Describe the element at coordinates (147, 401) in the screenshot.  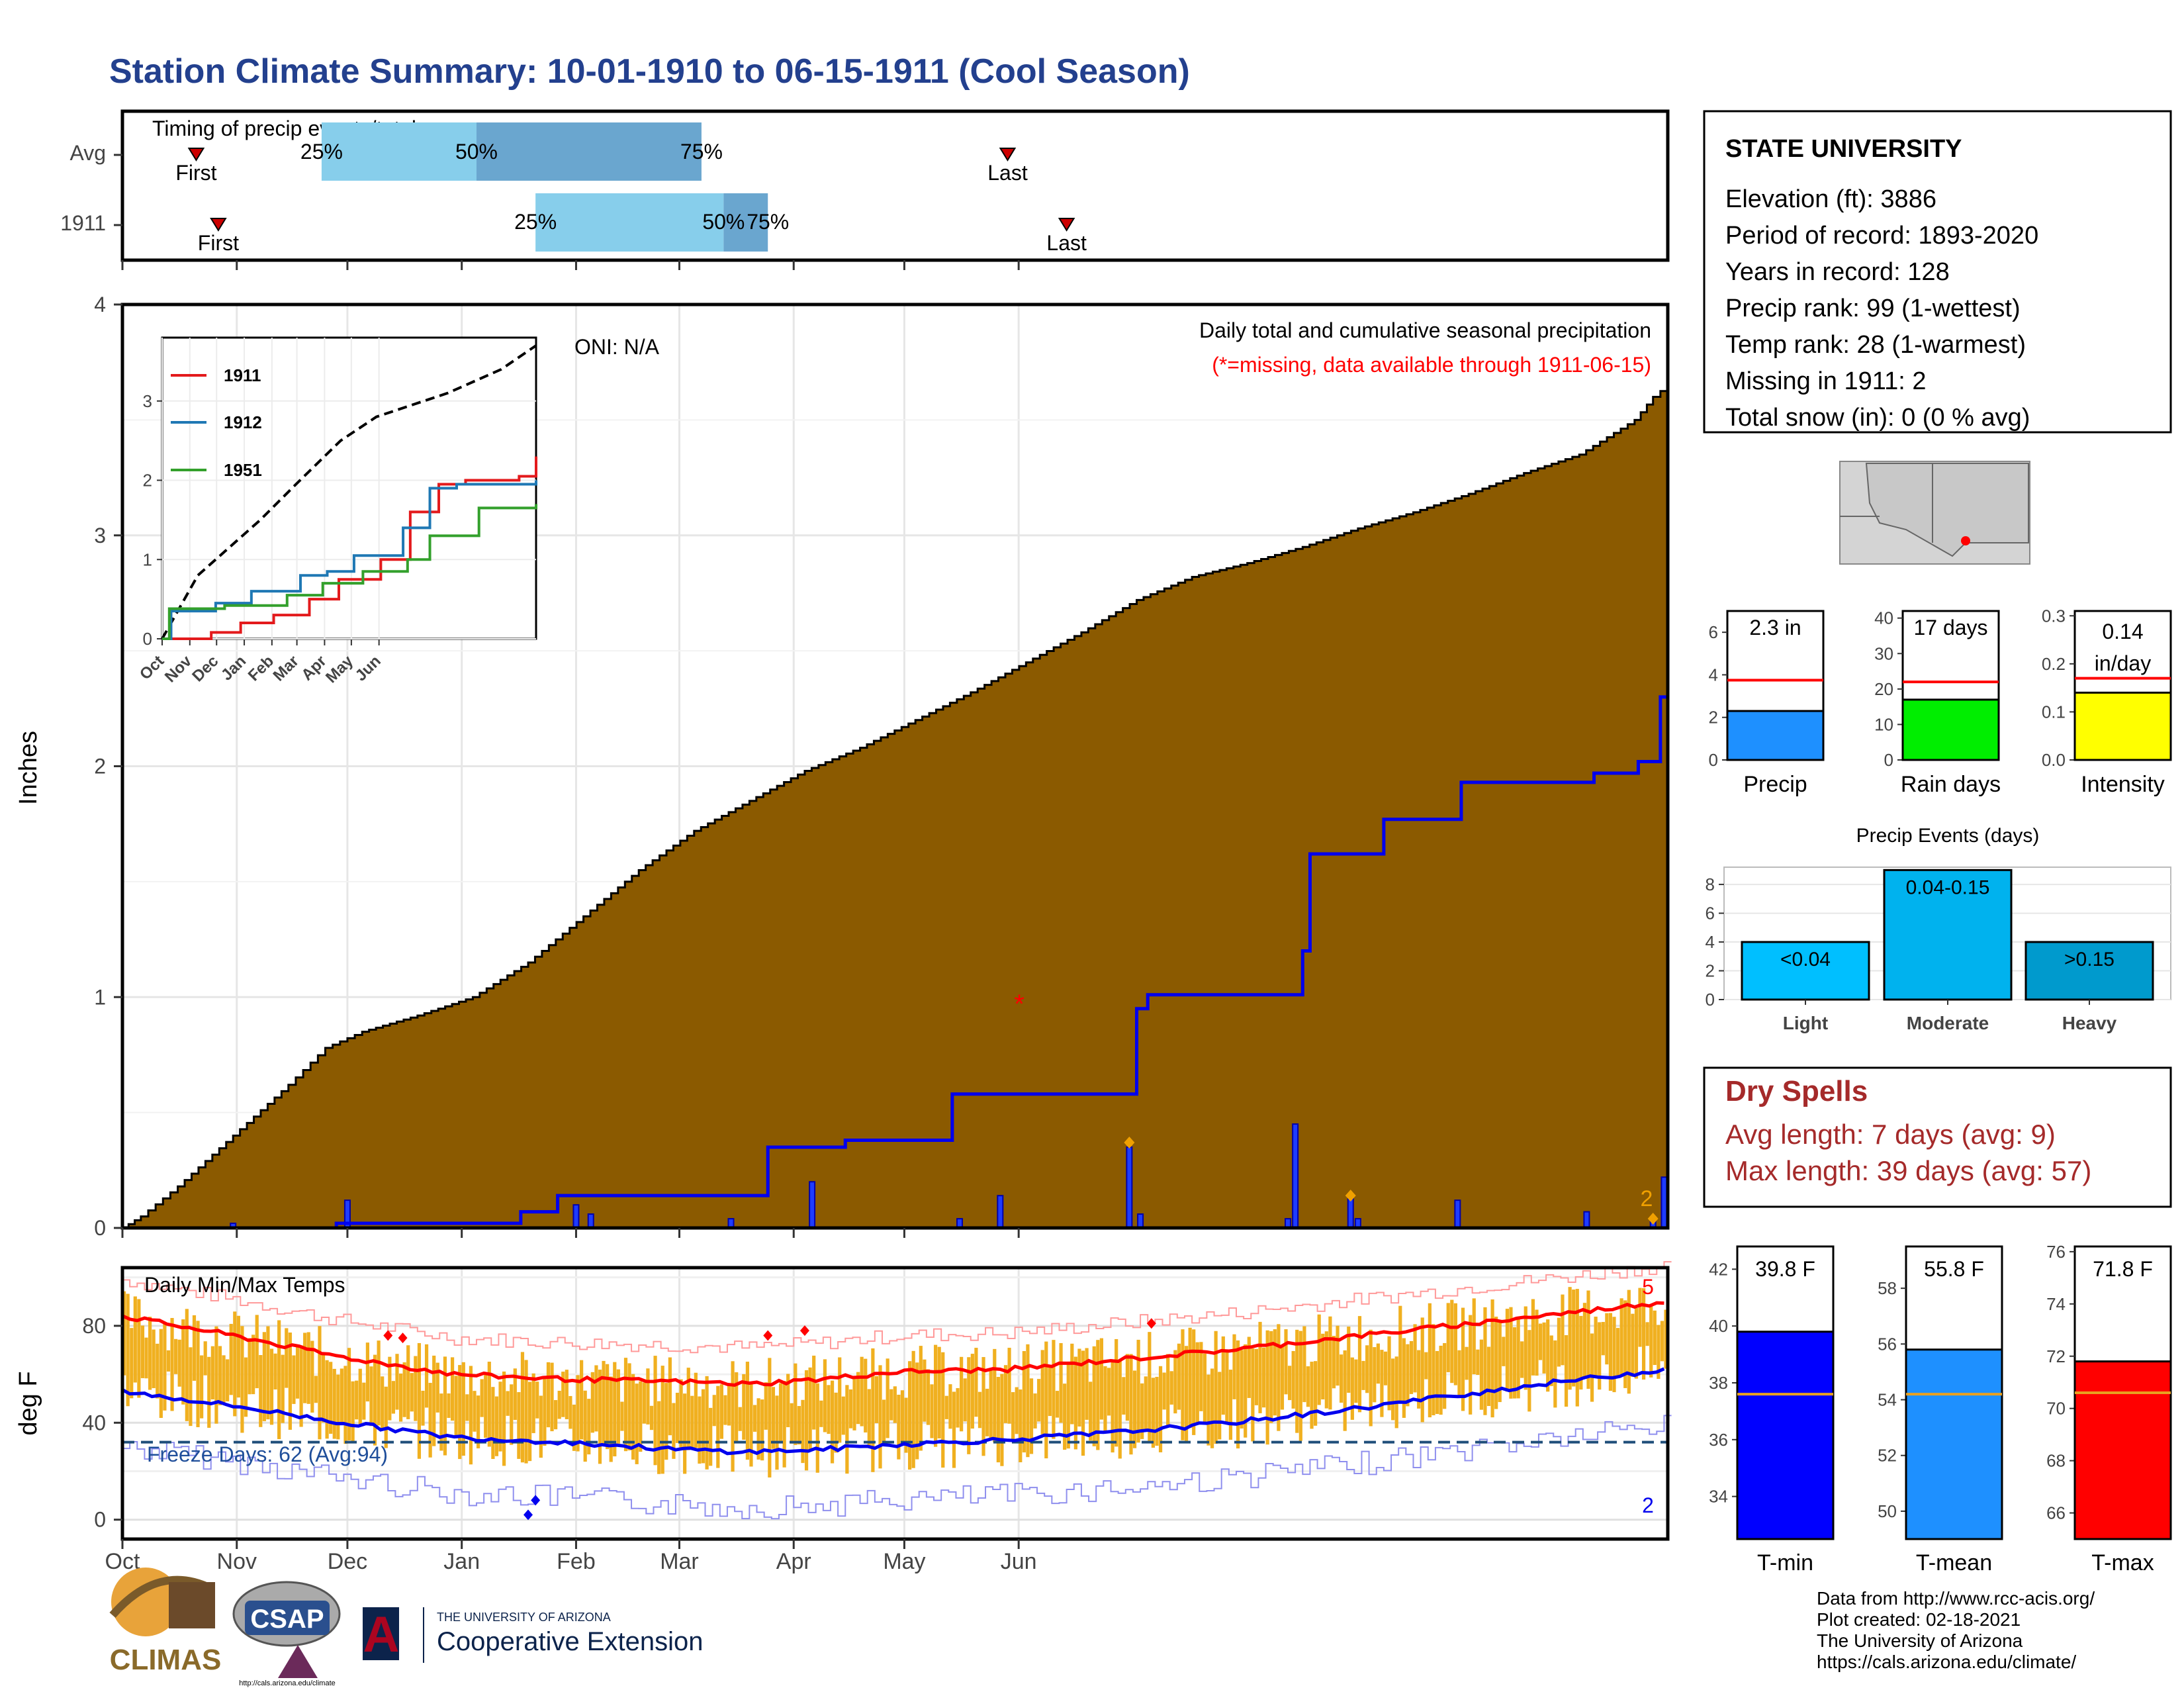
I see `inset-y-tick-label-3: 3` at that location.